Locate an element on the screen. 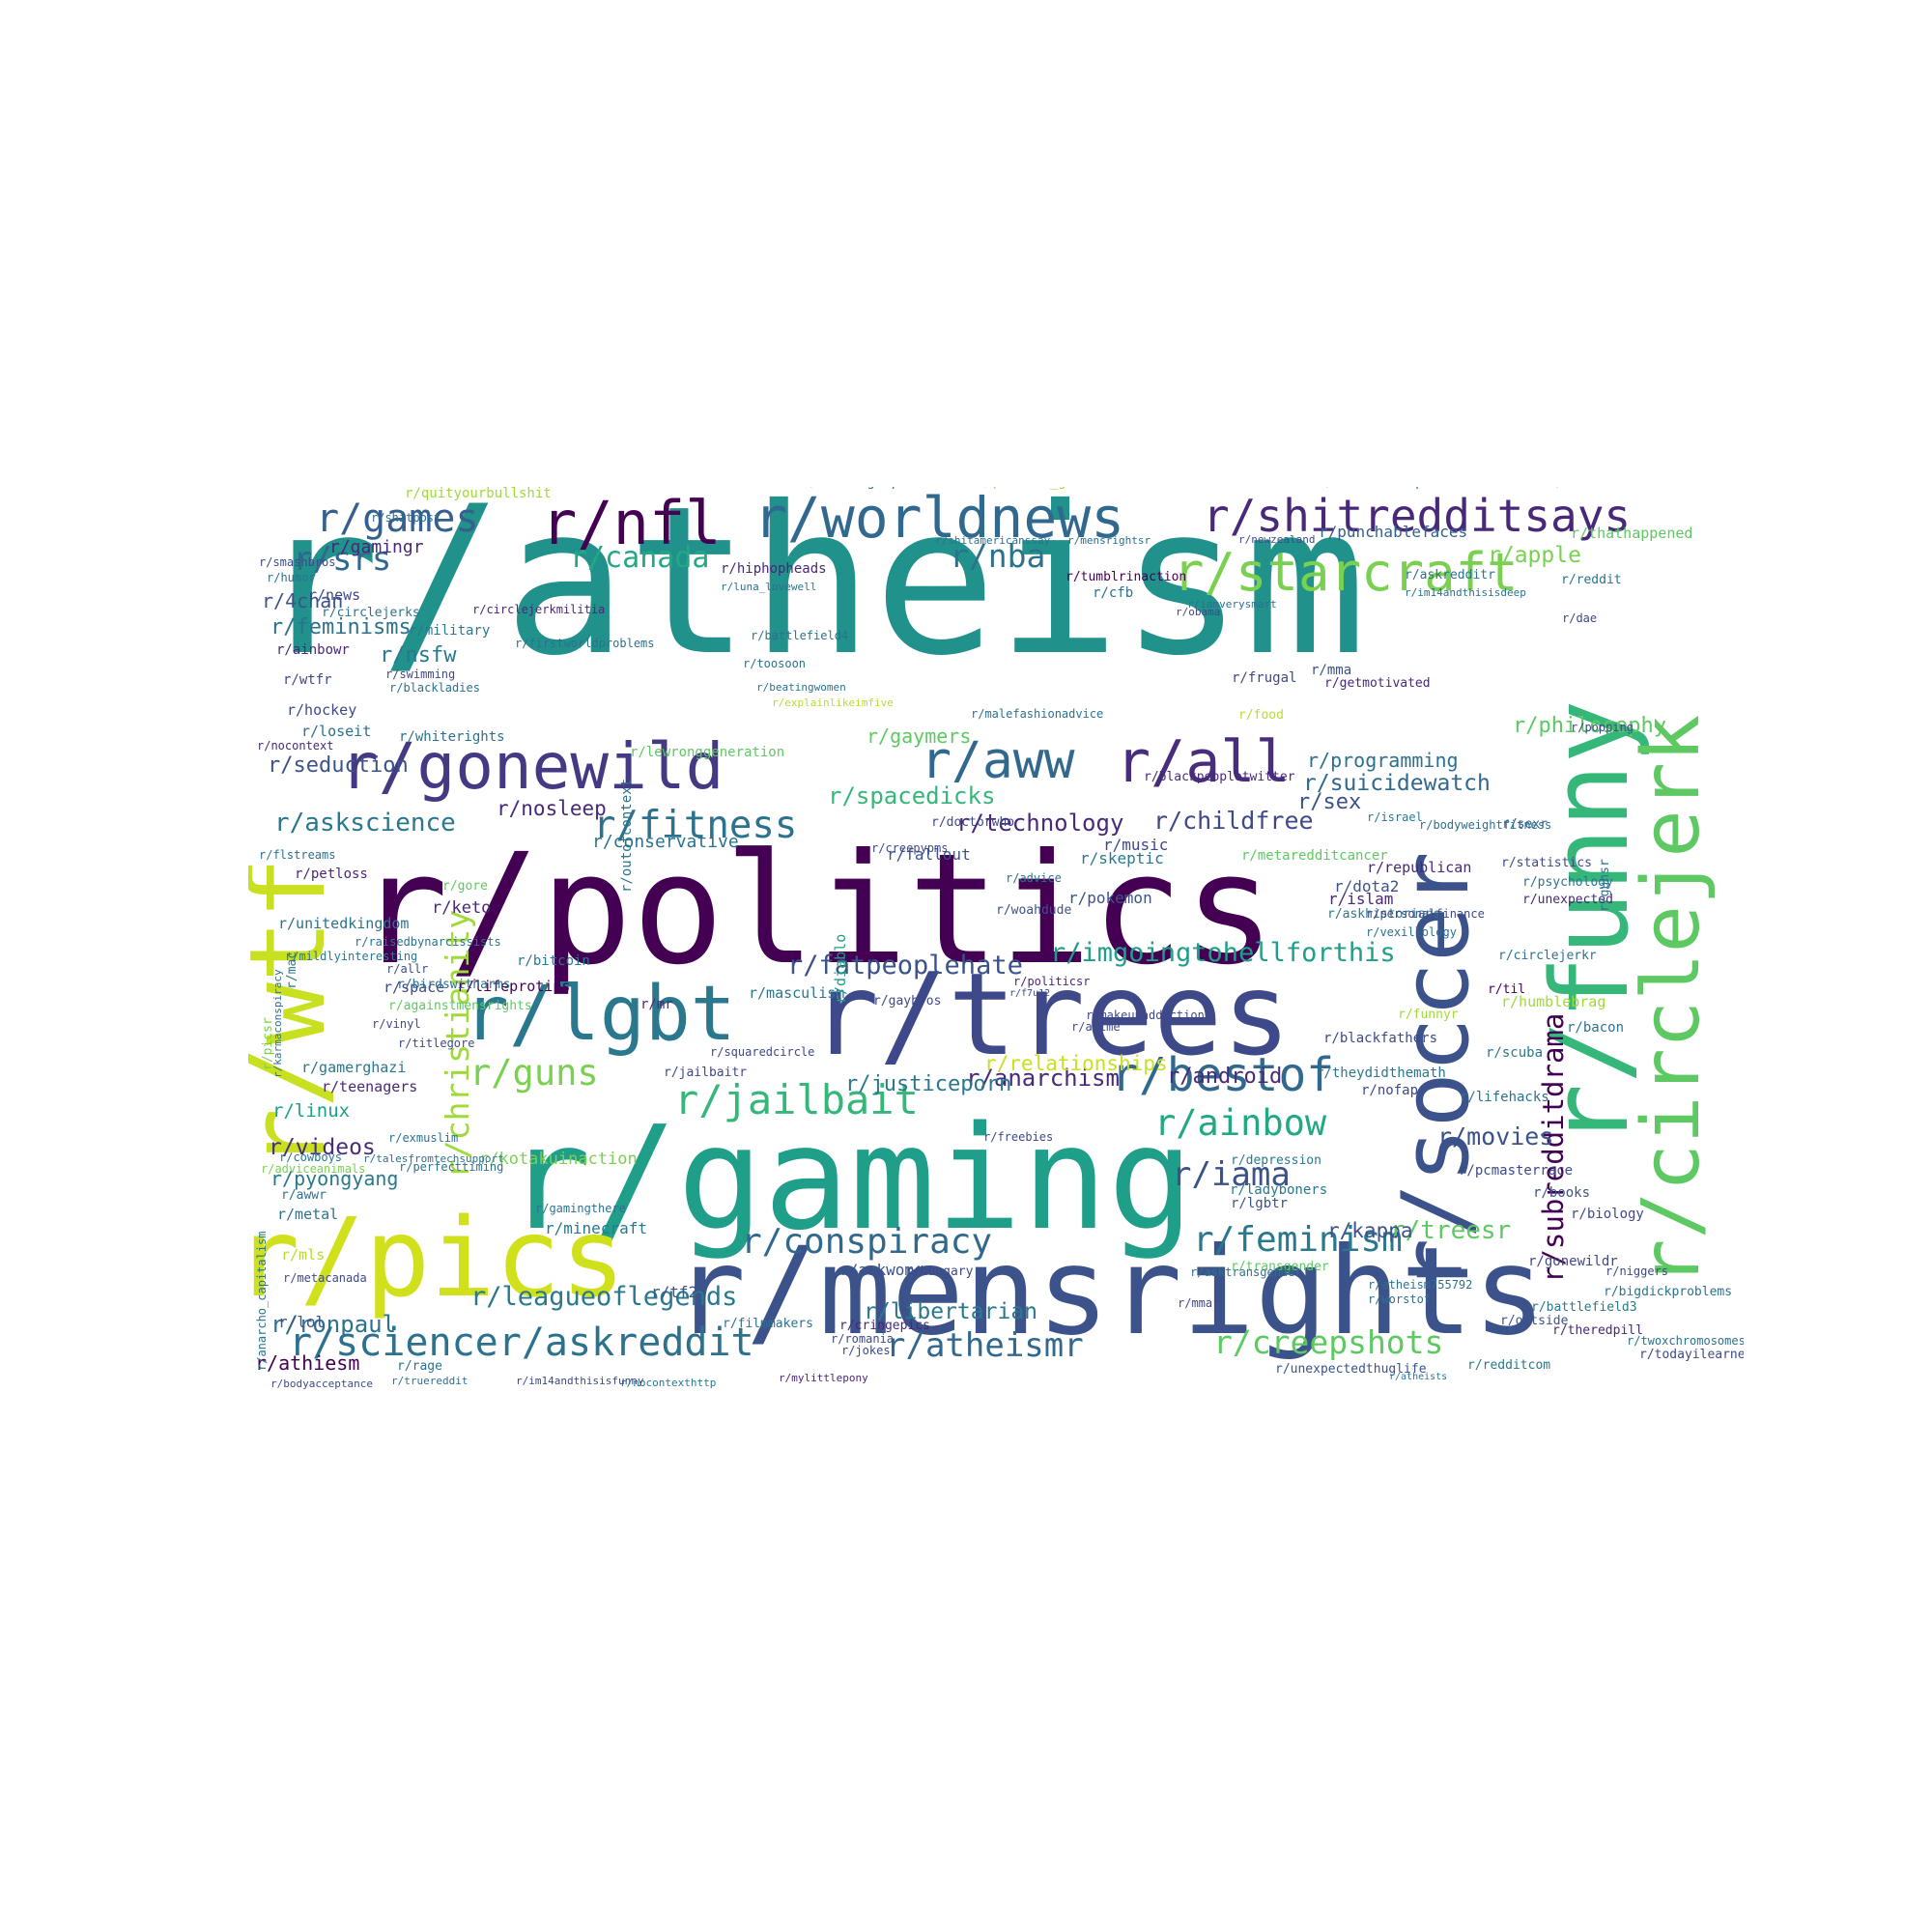  word: r/nocontexthttp is located at coordinates (668, 1383).